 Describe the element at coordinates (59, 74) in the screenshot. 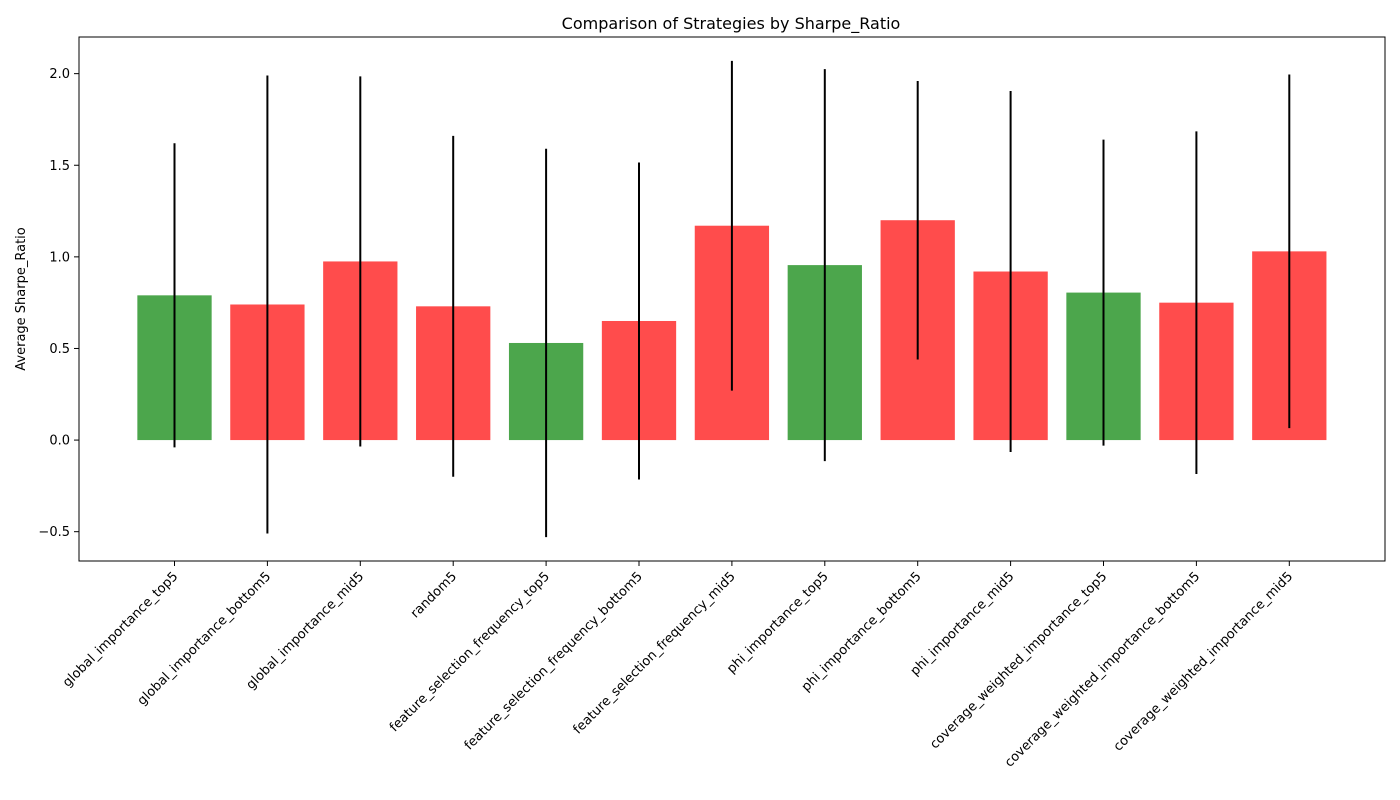

I see `y-tick-label: 2.0` at that location.